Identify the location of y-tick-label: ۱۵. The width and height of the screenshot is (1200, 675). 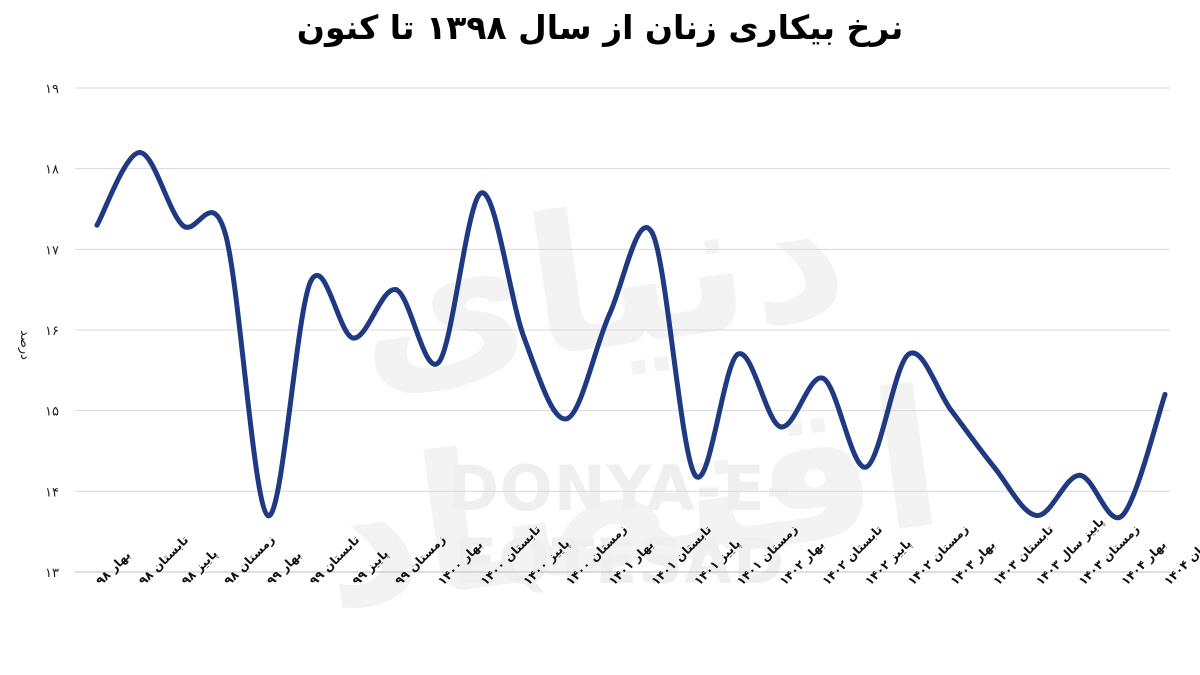
(52, 412).